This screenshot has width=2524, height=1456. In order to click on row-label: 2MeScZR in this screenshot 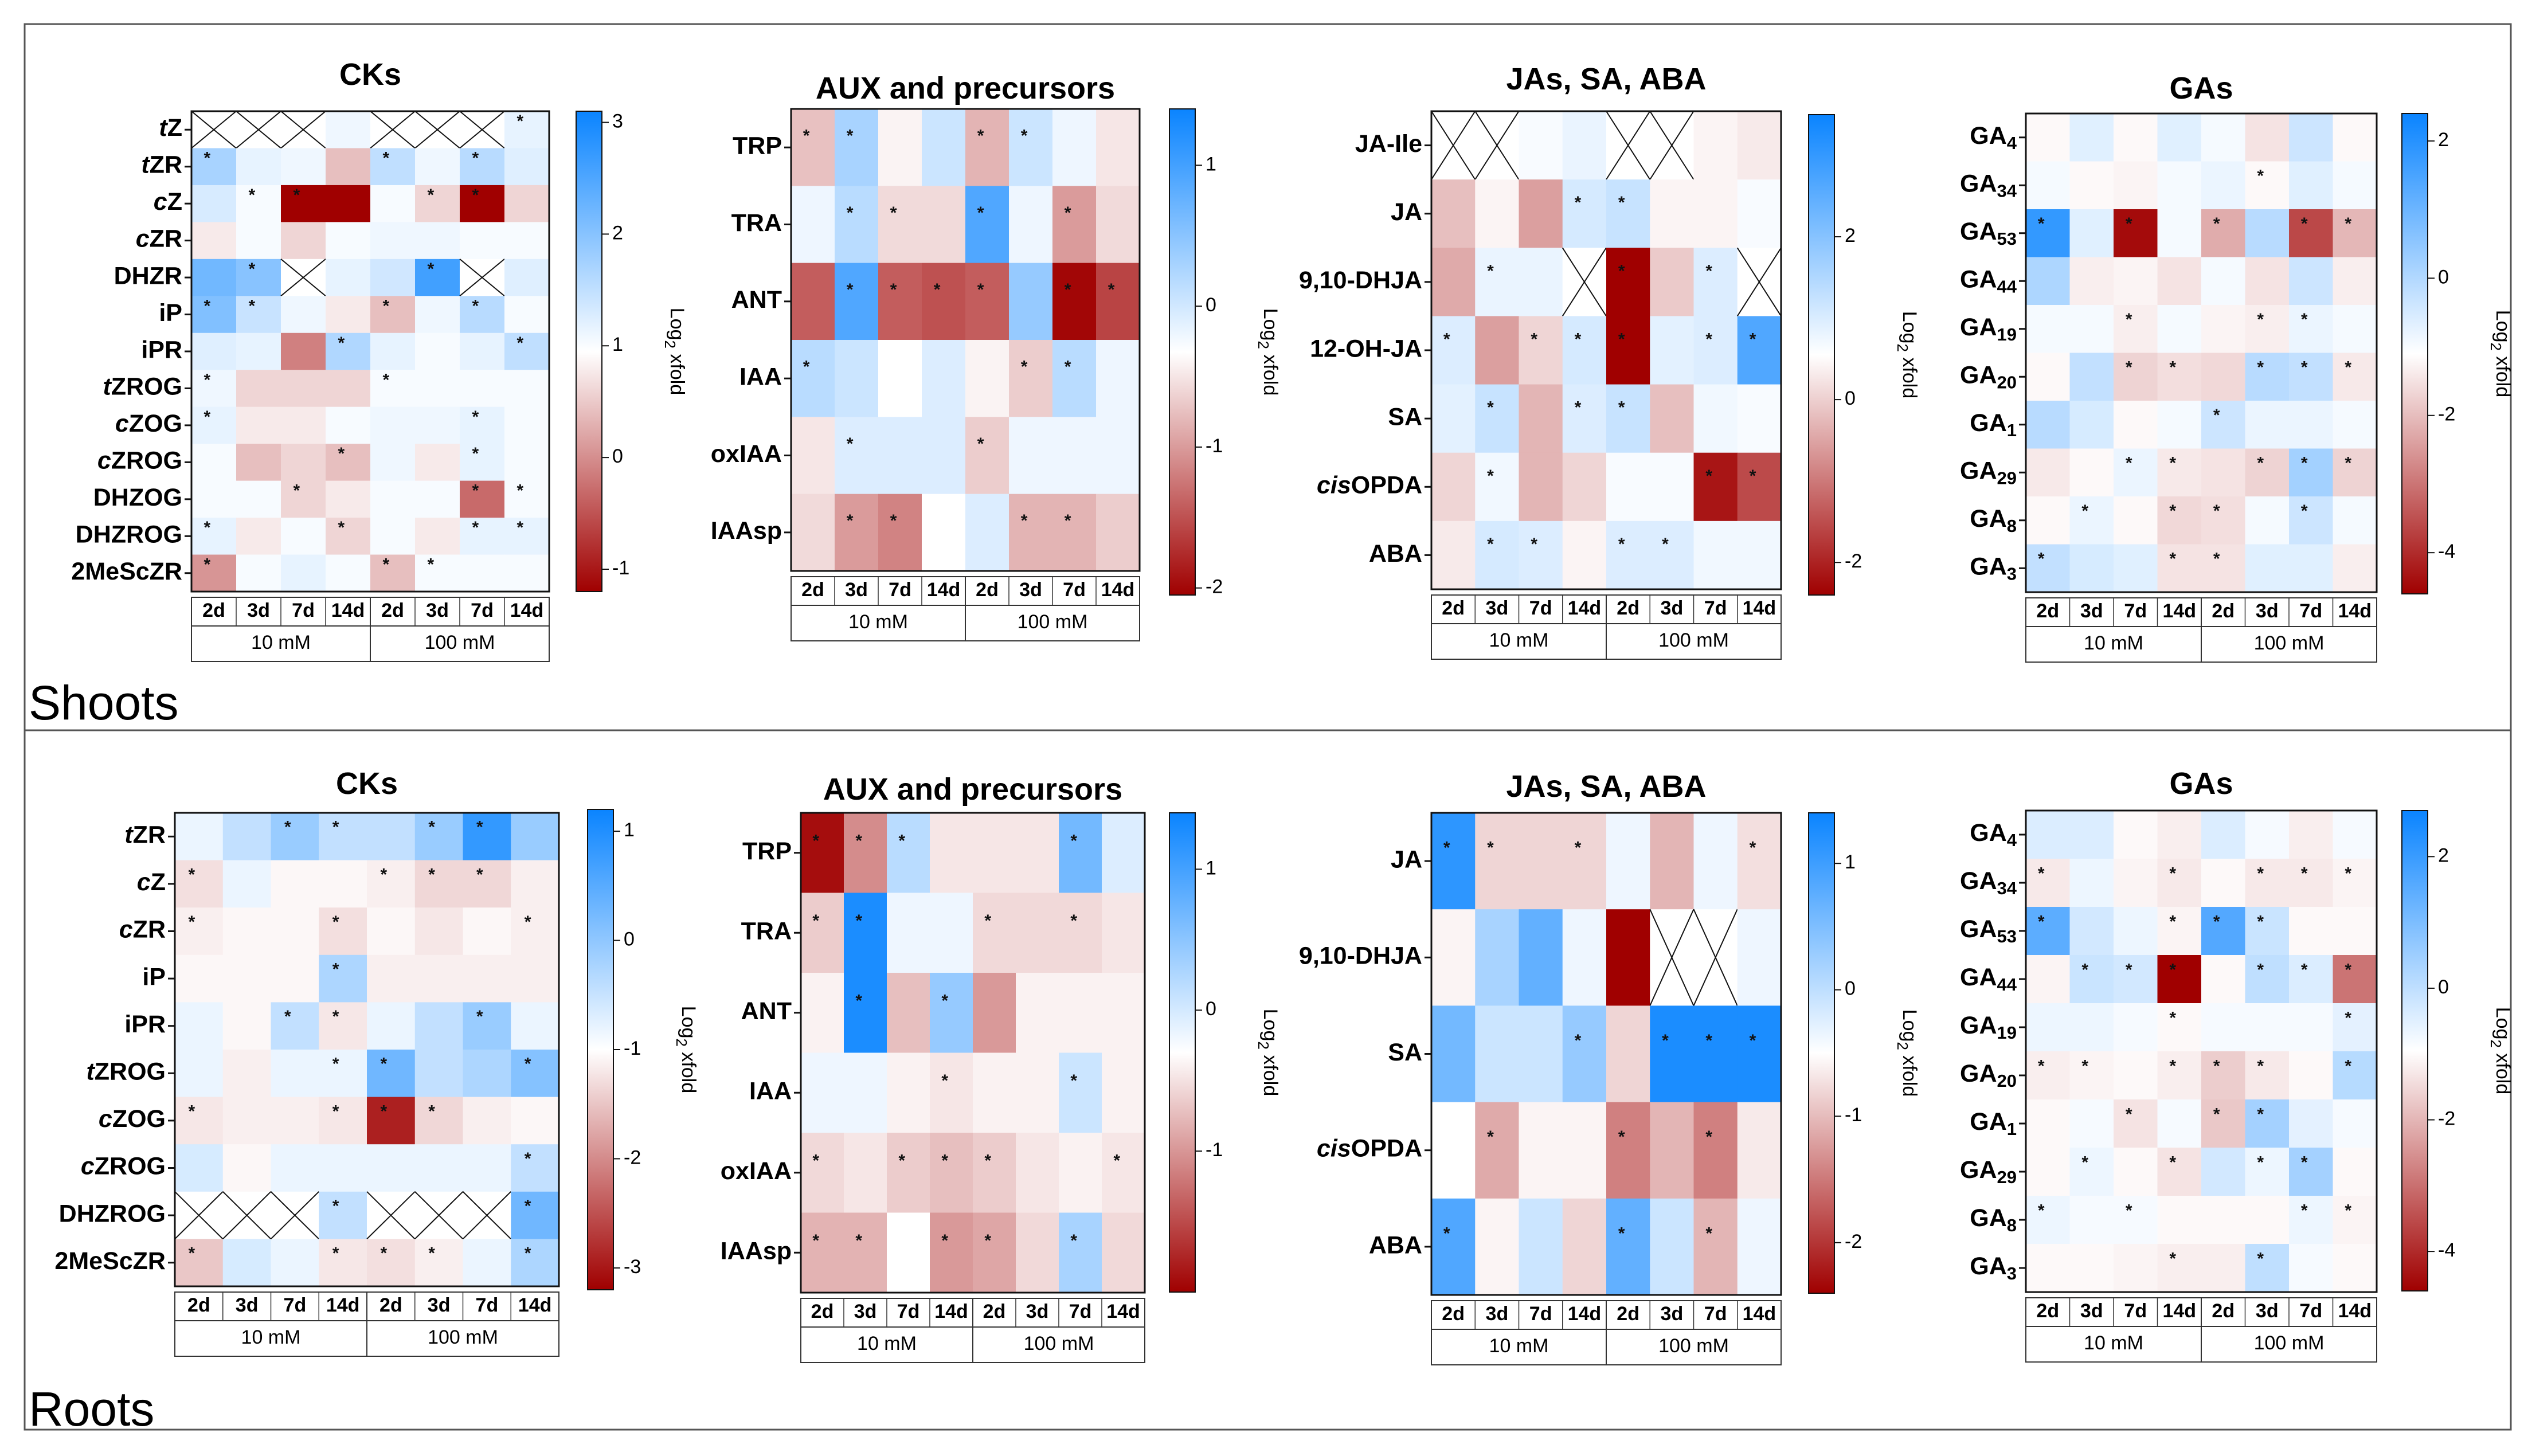, I will do `click(110, 1261)`.